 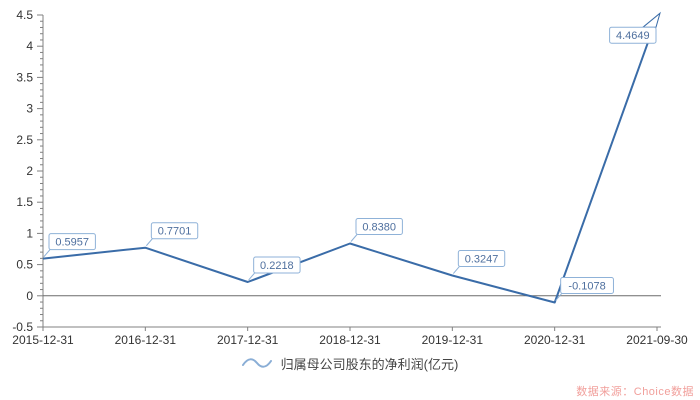 What do you see at coordinates (146, 340) in the screenshot?
I see `x-tick-label: 2016-12-31` at bounding box center [146, 340].